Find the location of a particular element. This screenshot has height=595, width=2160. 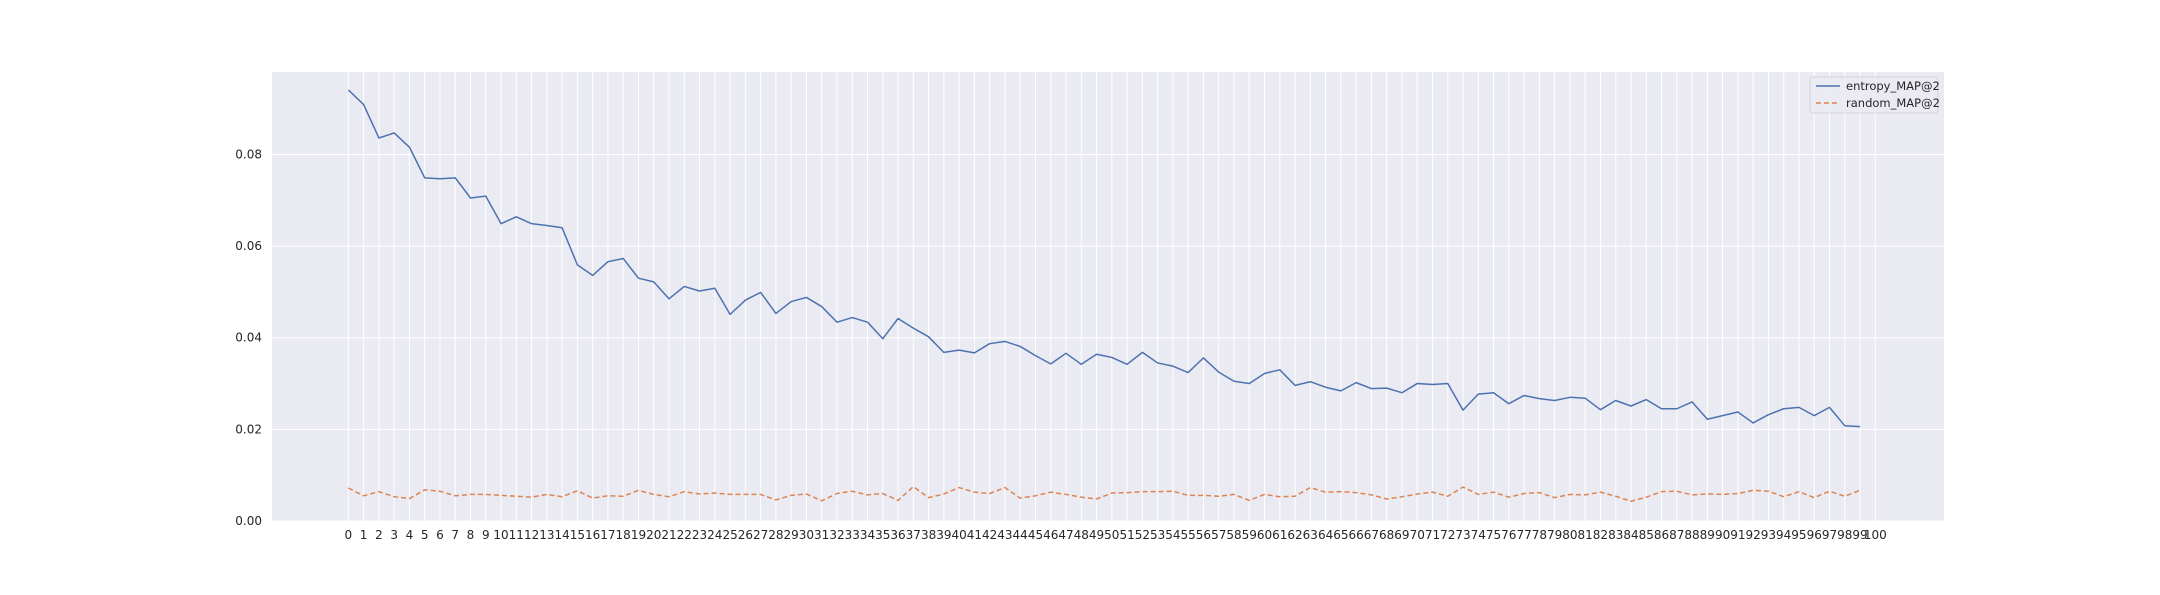

x-tick-label: 23 is located at coordinates (699, 535).